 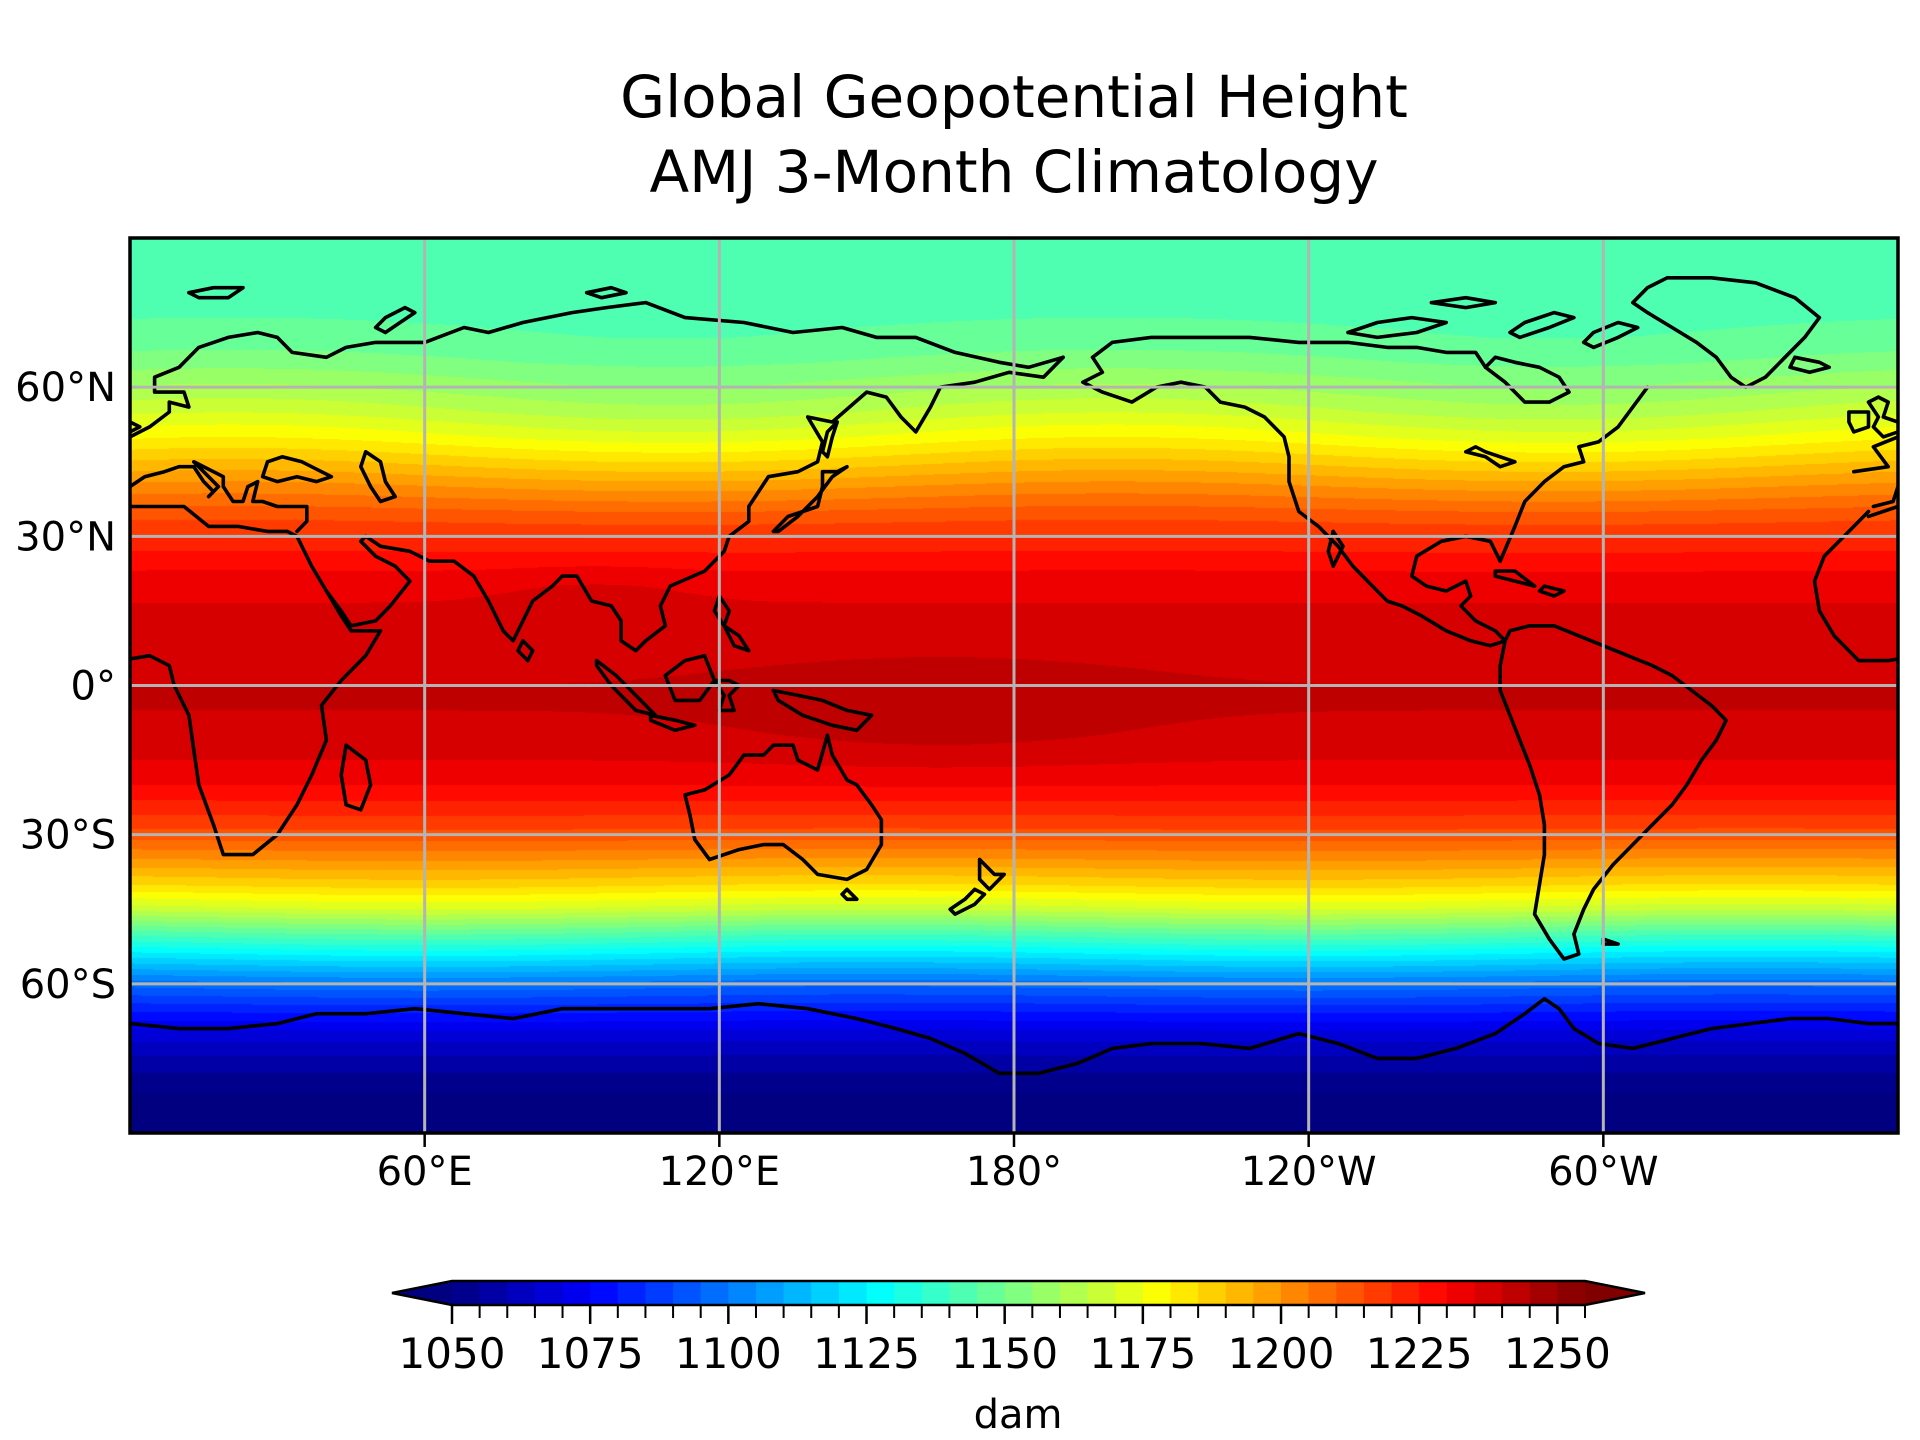 I want to click on colorbar-tick-label: 1075, so click(x=590, y=1353).